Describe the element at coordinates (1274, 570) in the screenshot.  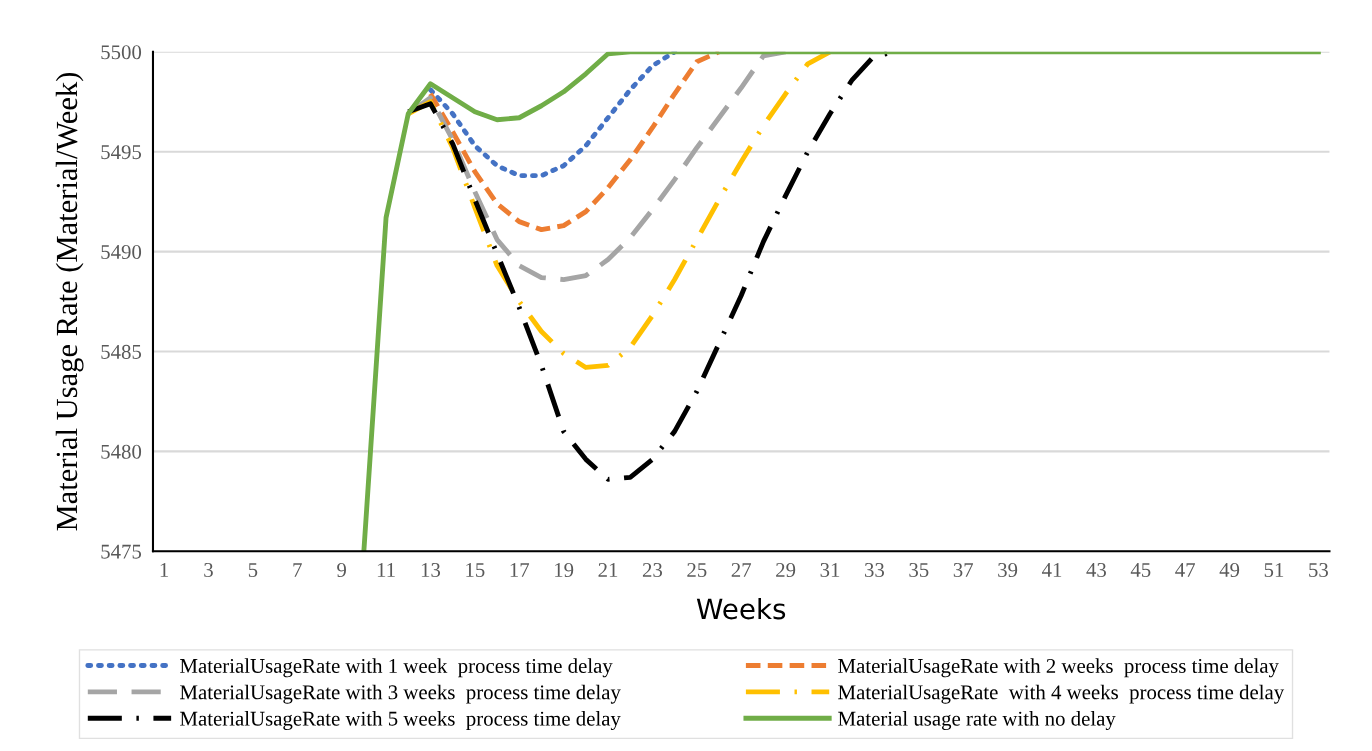
I see `x-tick-label: 51` at that location.